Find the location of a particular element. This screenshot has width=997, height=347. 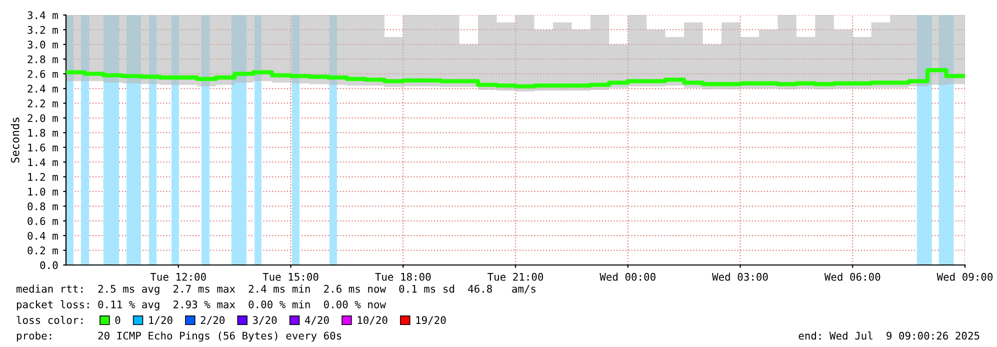

x-tick-label: Wed 03:00 is located at coordinates (740, 276).